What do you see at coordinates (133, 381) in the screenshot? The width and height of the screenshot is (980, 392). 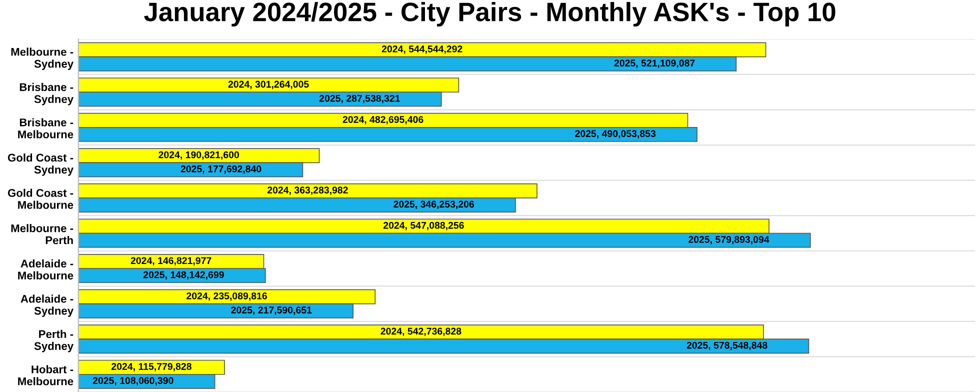 I see `data-label: 2025, 108,060,390` at bounding box center [133, 381].